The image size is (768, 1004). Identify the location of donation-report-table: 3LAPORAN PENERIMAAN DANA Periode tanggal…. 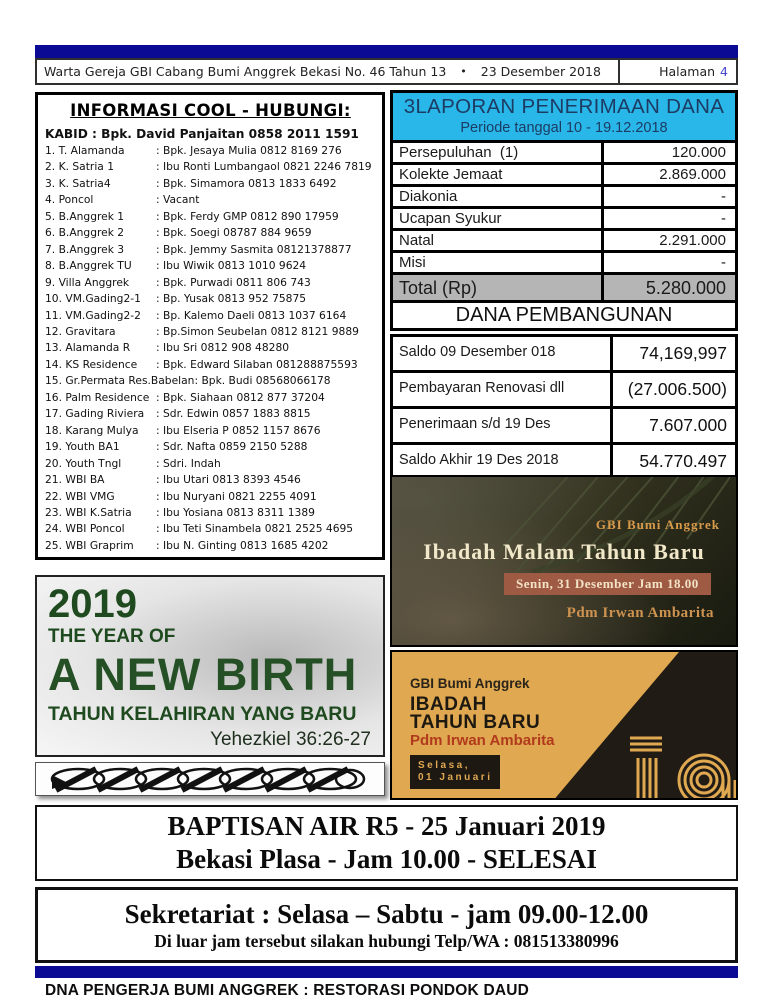
(564, 197).